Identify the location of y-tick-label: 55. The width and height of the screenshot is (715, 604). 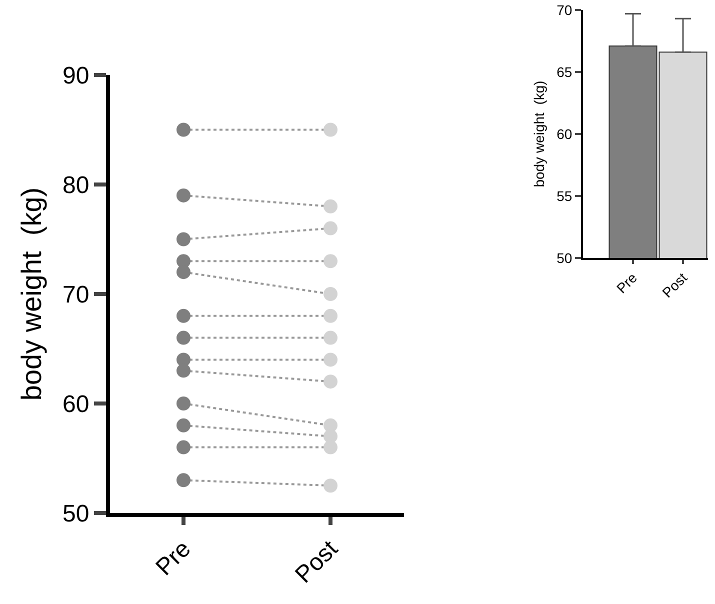
(564, 196).